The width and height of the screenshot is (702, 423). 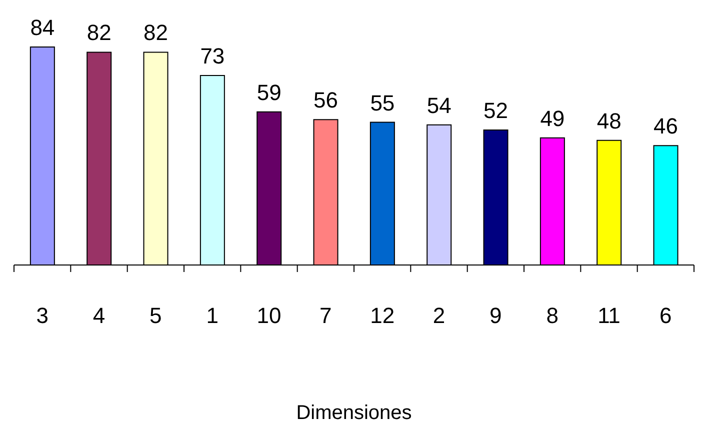 I want to click on data-label: 56, so click(x=326, y=100).